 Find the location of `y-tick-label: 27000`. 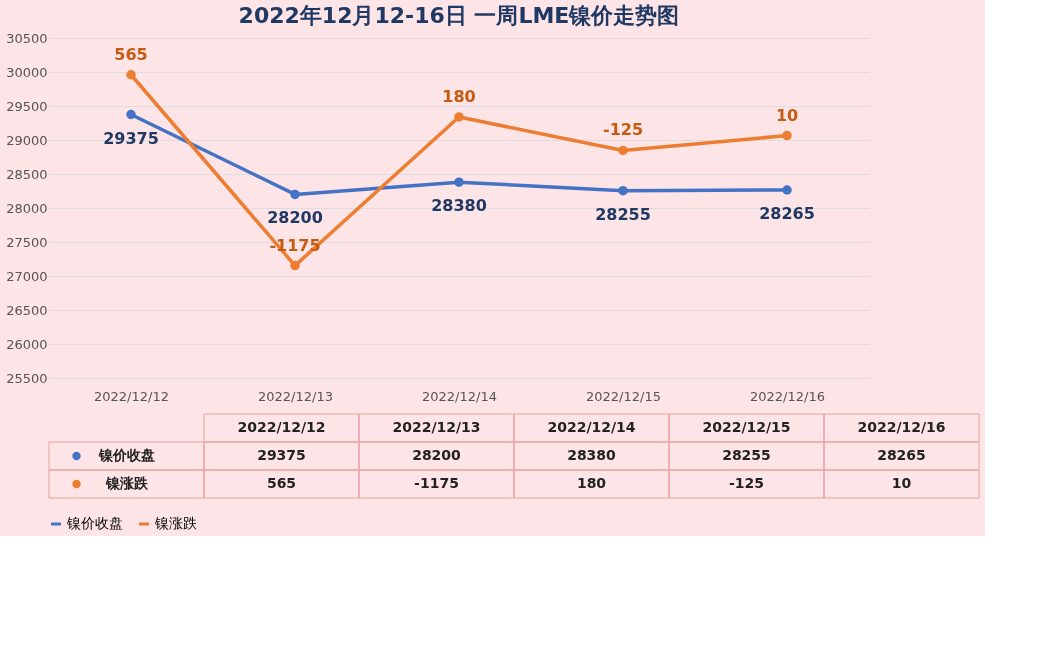

y-tick-label: 27000 is located at coordinates (27, 276).